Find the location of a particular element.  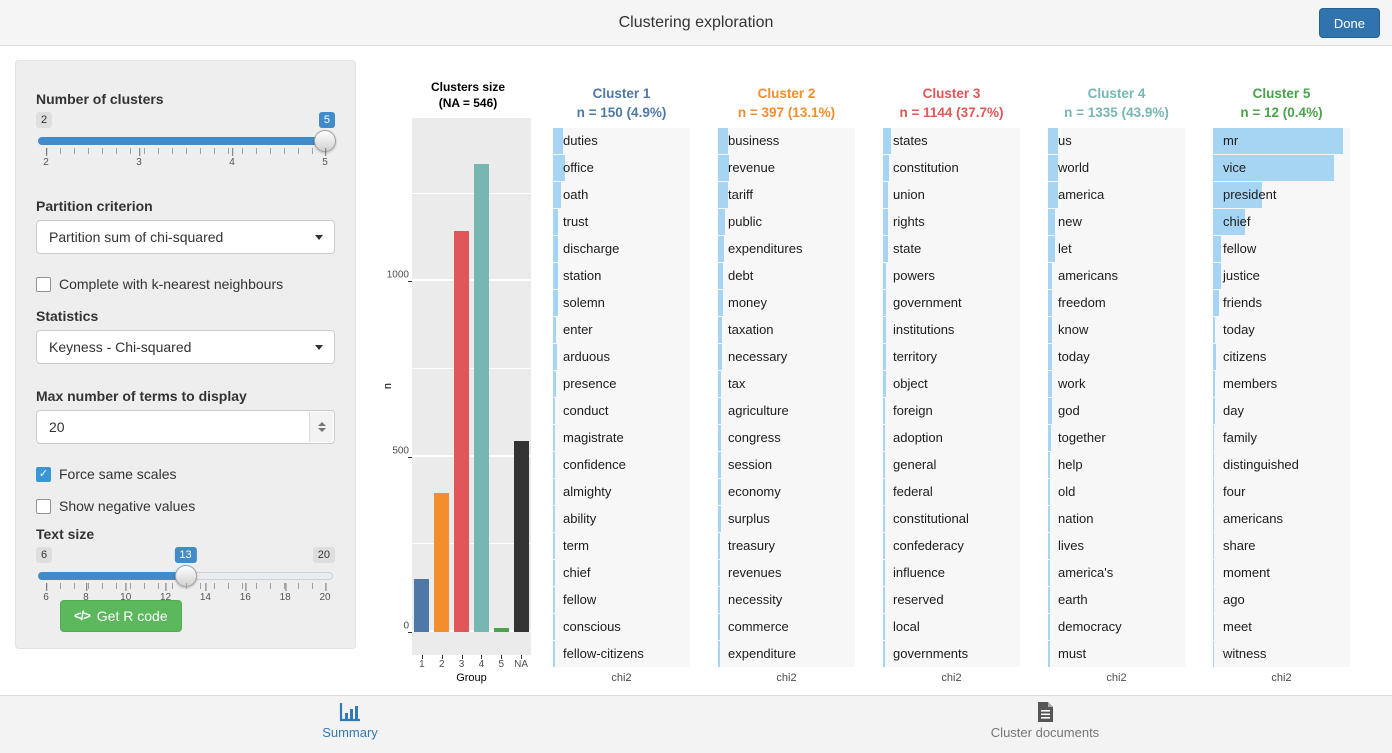

term-row: witness is located at coordinates (1281, 654).